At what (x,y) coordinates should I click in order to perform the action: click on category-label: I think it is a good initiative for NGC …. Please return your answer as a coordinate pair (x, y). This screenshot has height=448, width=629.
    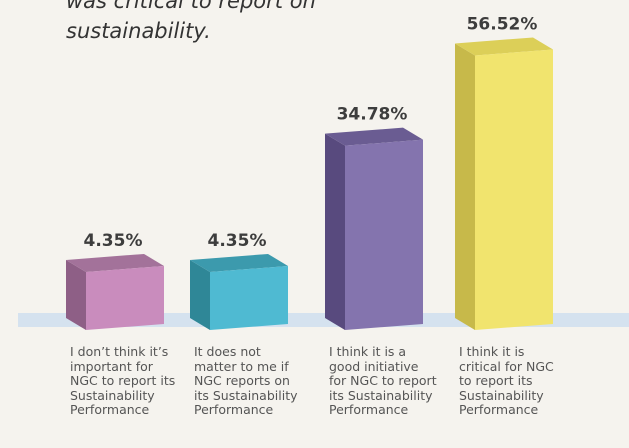
    Looking at the image, I should click on (383, 380).